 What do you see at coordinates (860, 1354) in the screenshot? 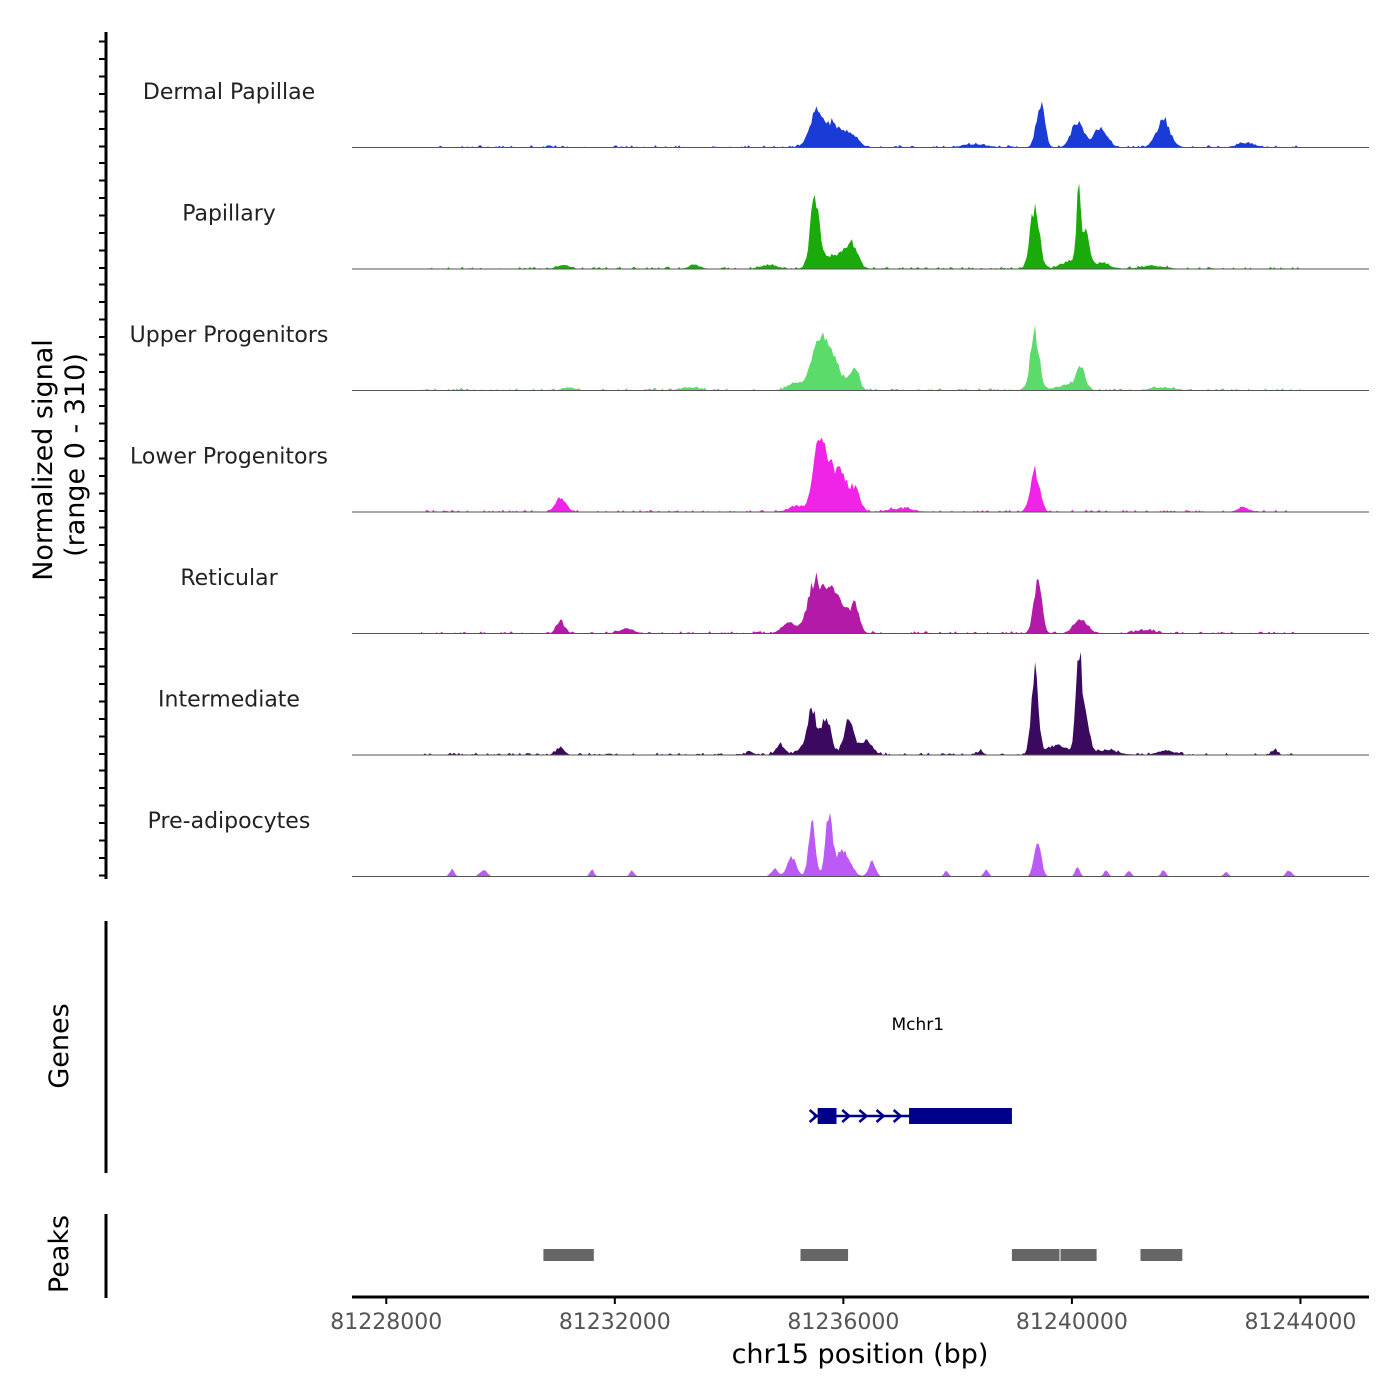
I see `x-axis-label: chr15 position (bp)` at bounding box center [860, 1354].